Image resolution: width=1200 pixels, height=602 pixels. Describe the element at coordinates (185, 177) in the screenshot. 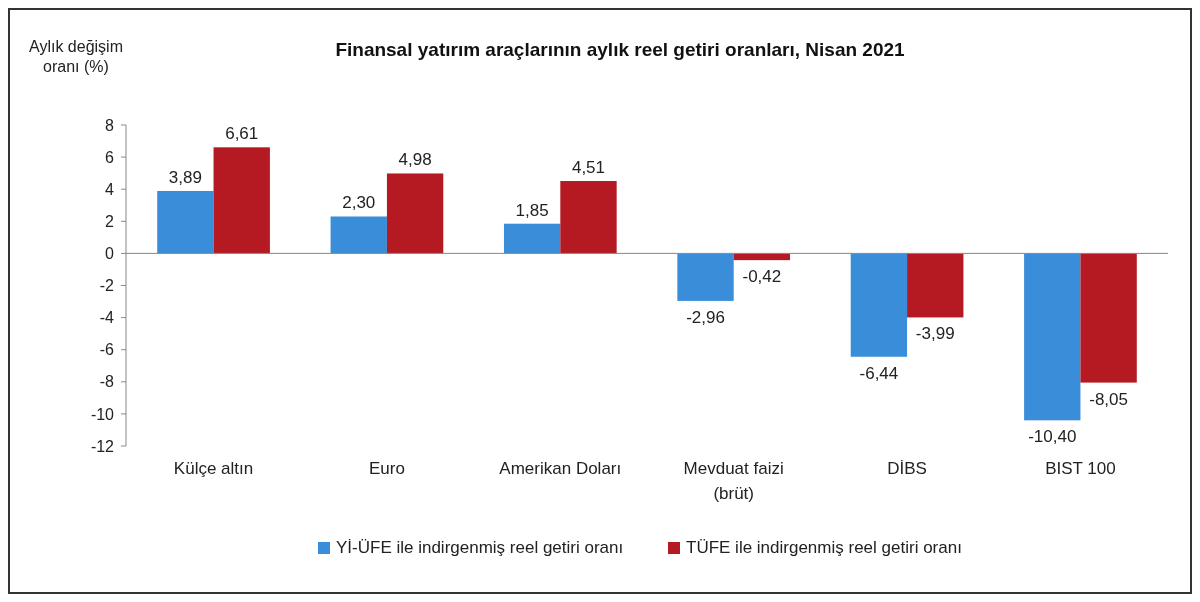

I see `data-label: 3,89` at that location.